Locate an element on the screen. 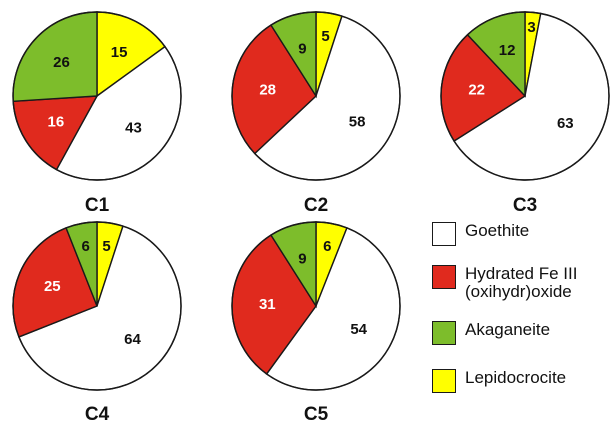  legend-item-goethite: Goethite is located at coordinates (480, 234).